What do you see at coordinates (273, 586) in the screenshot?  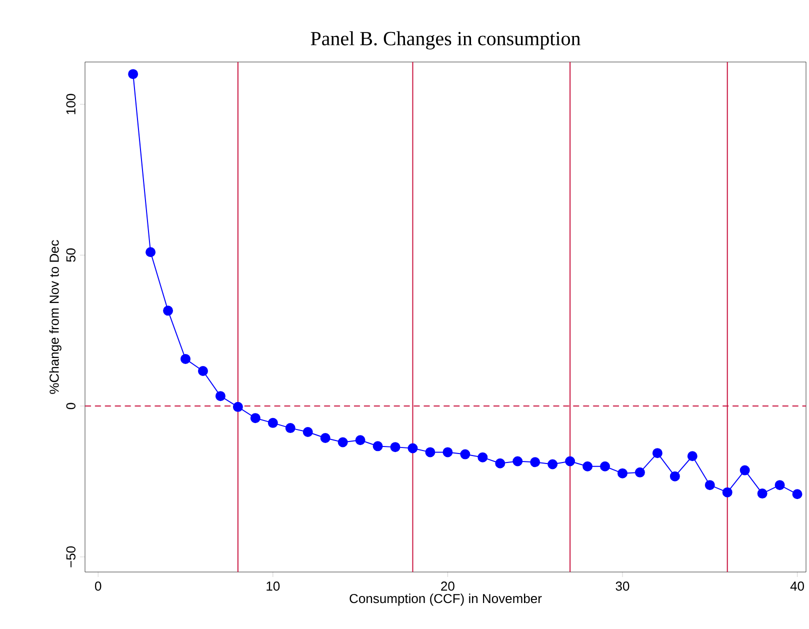 I see `x-tick-label: 10` at bounding box center [273, 586].